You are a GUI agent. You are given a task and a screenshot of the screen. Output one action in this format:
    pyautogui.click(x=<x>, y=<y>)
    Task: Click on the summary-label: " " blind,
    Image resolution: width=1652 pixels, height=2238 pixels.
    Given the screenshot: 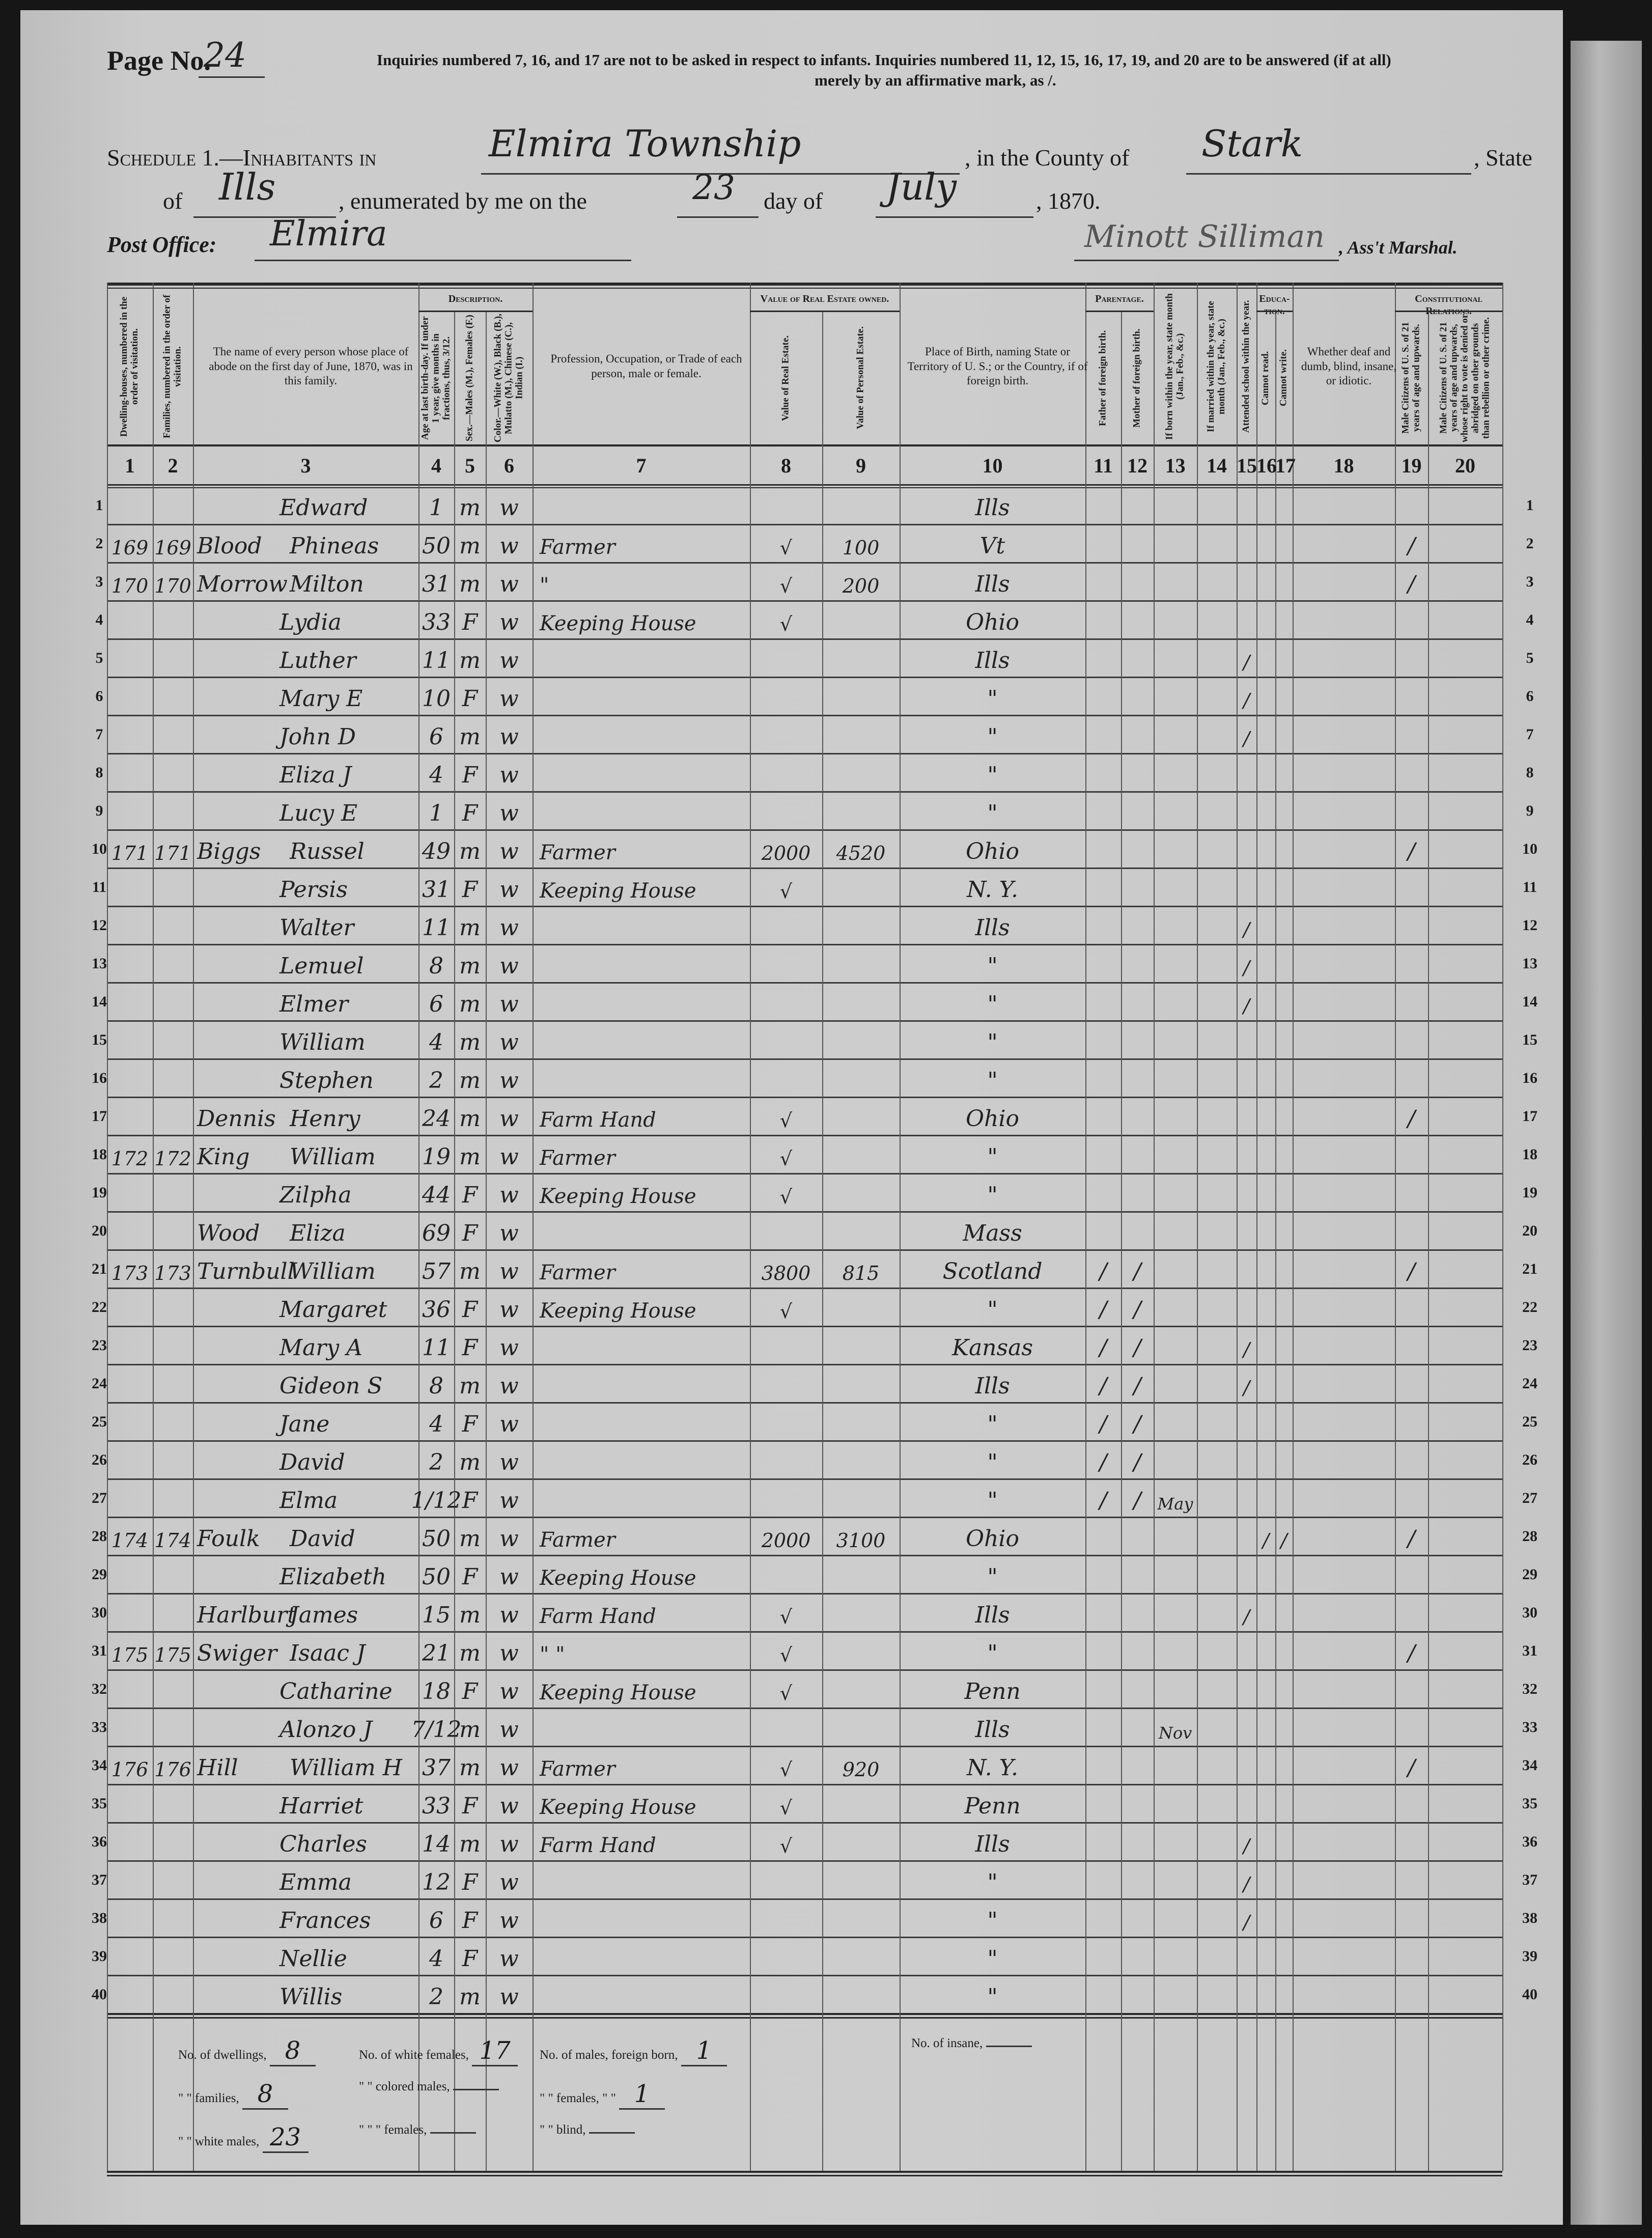 What is the action you would take?
    pyautogui.click(x=563, y=2130)
    